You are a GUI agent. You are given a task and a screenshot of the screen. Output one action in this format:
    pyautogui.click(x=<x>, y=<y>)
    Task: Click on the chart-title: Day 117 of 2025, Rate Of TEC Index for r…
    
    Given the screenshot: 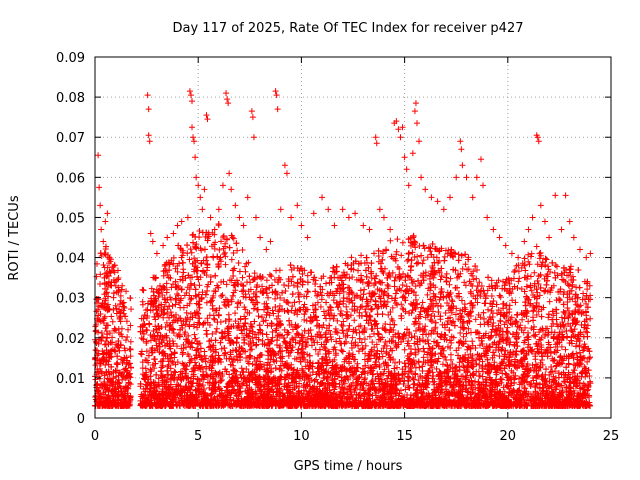 What is the action you would take?
    pyautogui.click(x=348, y=28)
    